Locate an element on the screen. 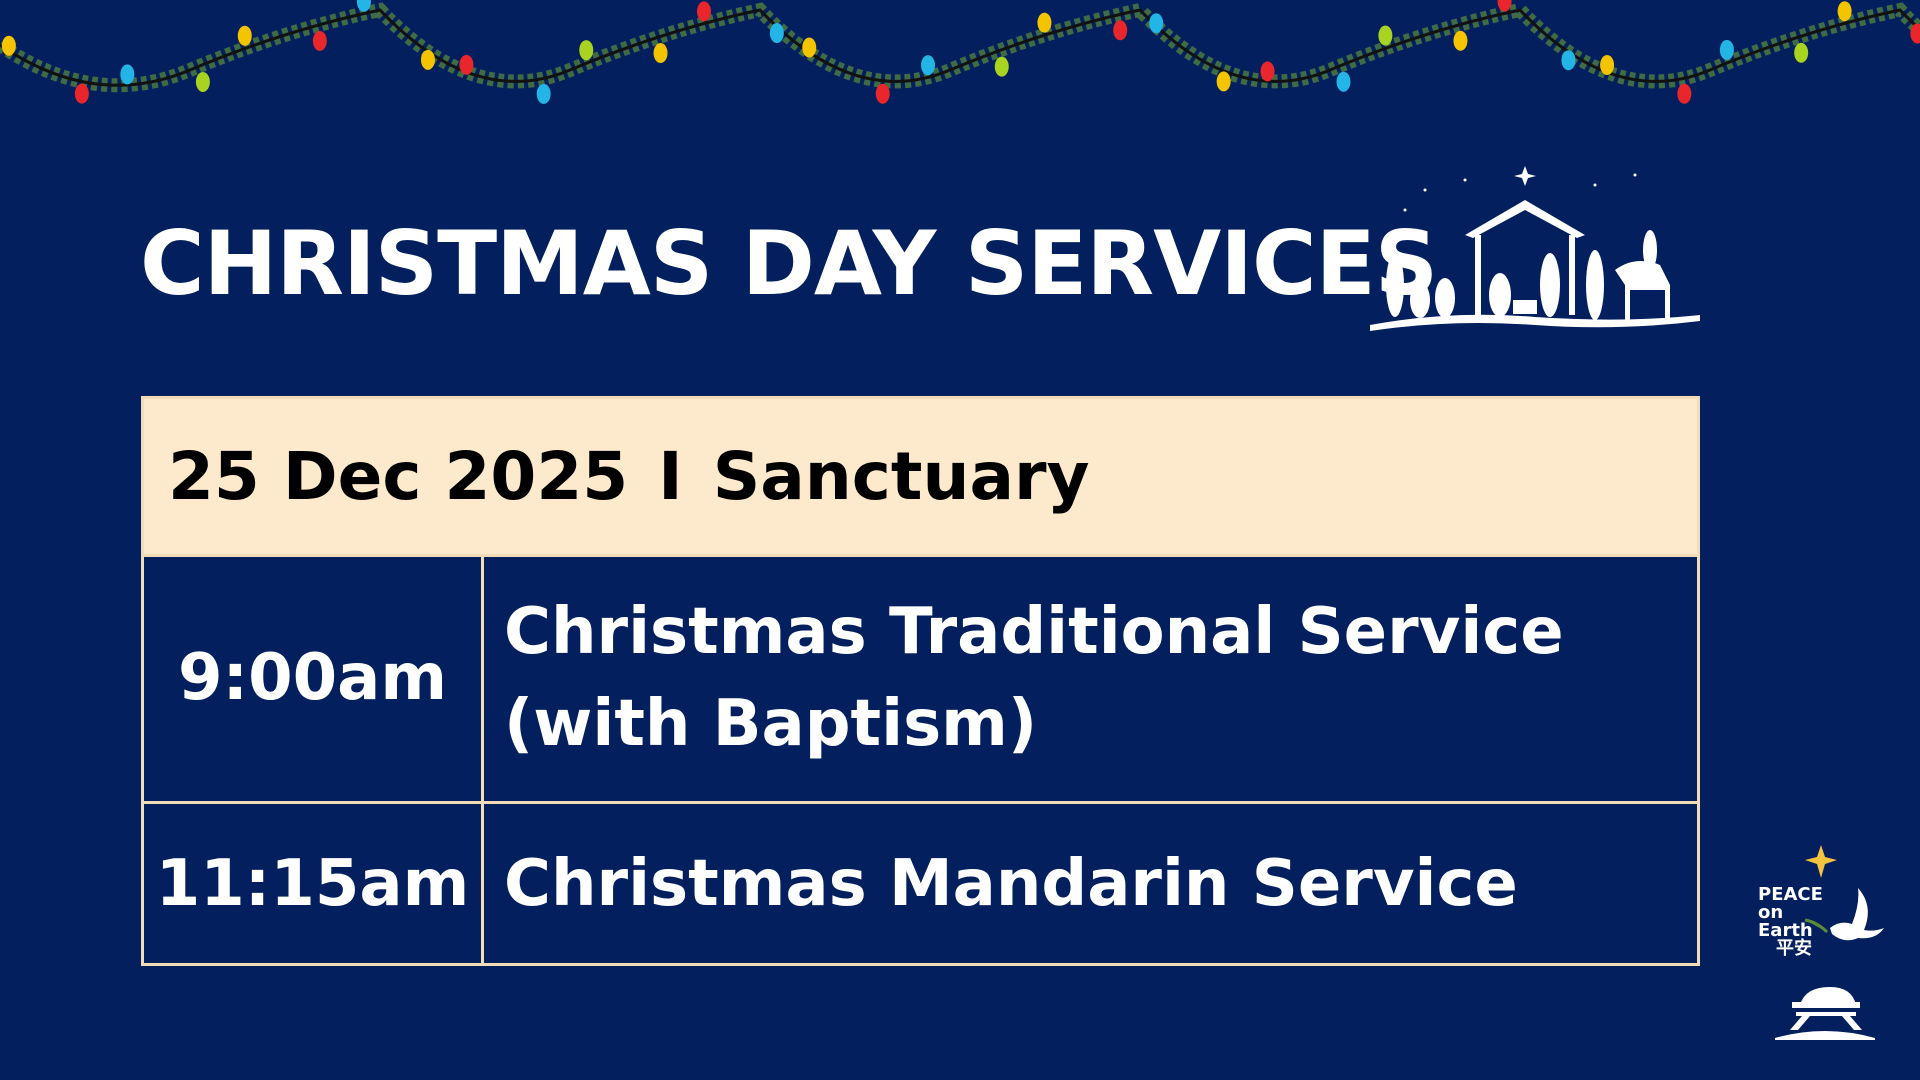 Image resolution: width=1920 pixels, height=1080 pixels. service-name-line: (with Baptism) is located at coordinates (771, 723).